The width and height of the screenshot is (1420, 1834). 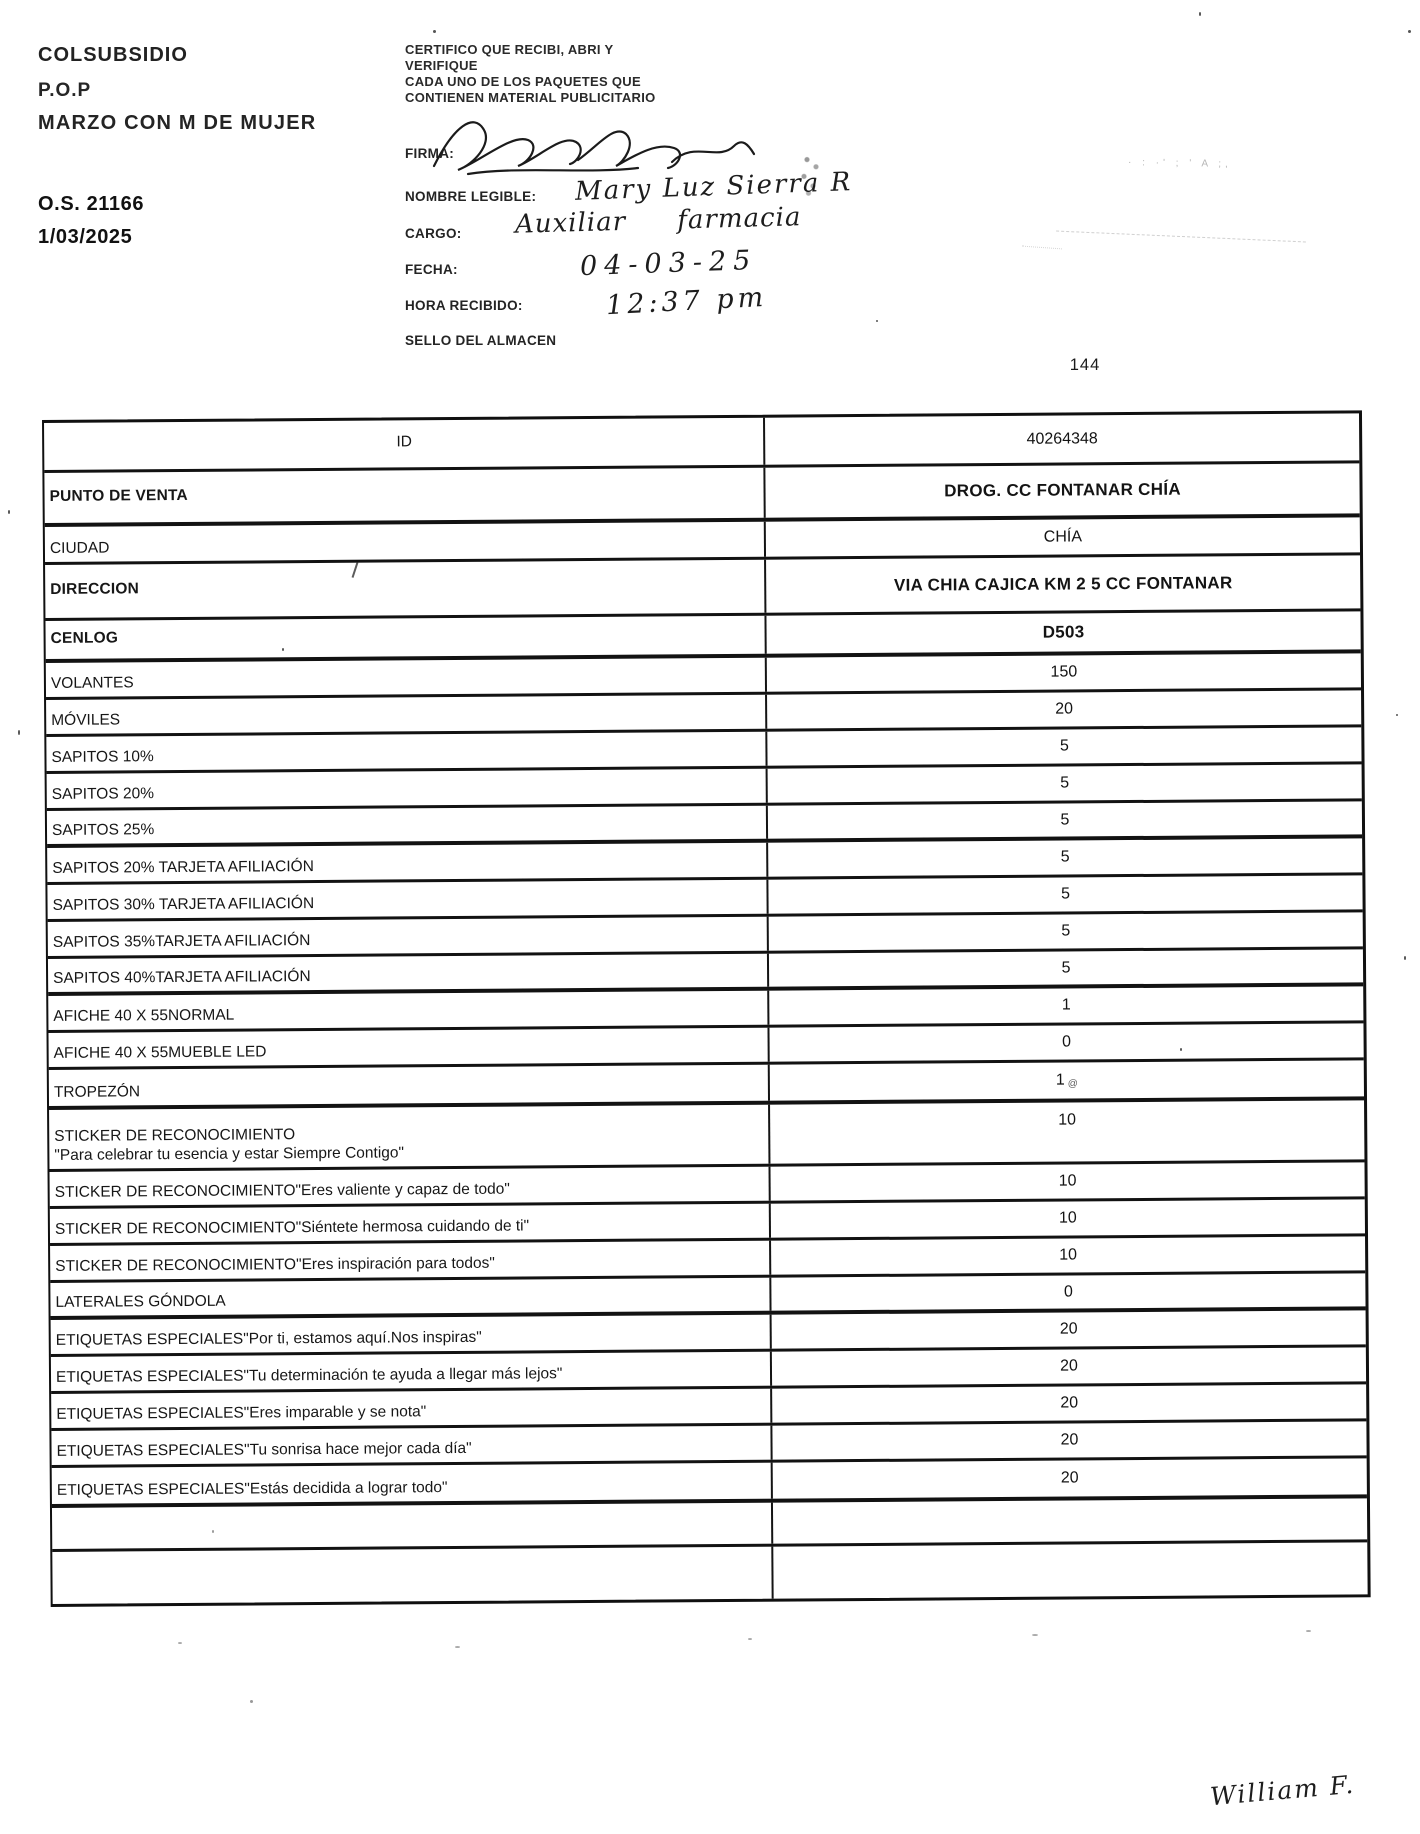 I want to click on certification-line: VERIFIQUE, so click(x=441, y=65).